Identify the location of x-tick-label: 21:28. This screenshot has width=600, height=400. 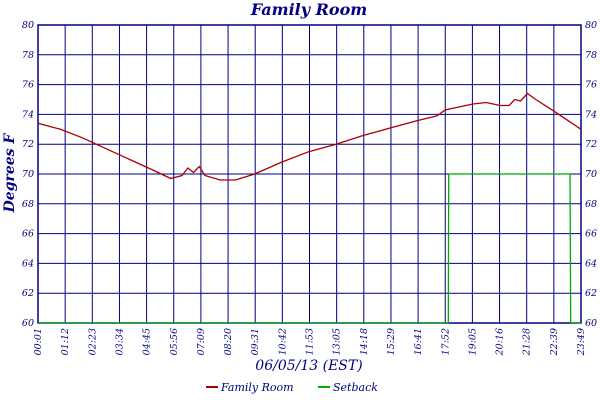
(527, 342).